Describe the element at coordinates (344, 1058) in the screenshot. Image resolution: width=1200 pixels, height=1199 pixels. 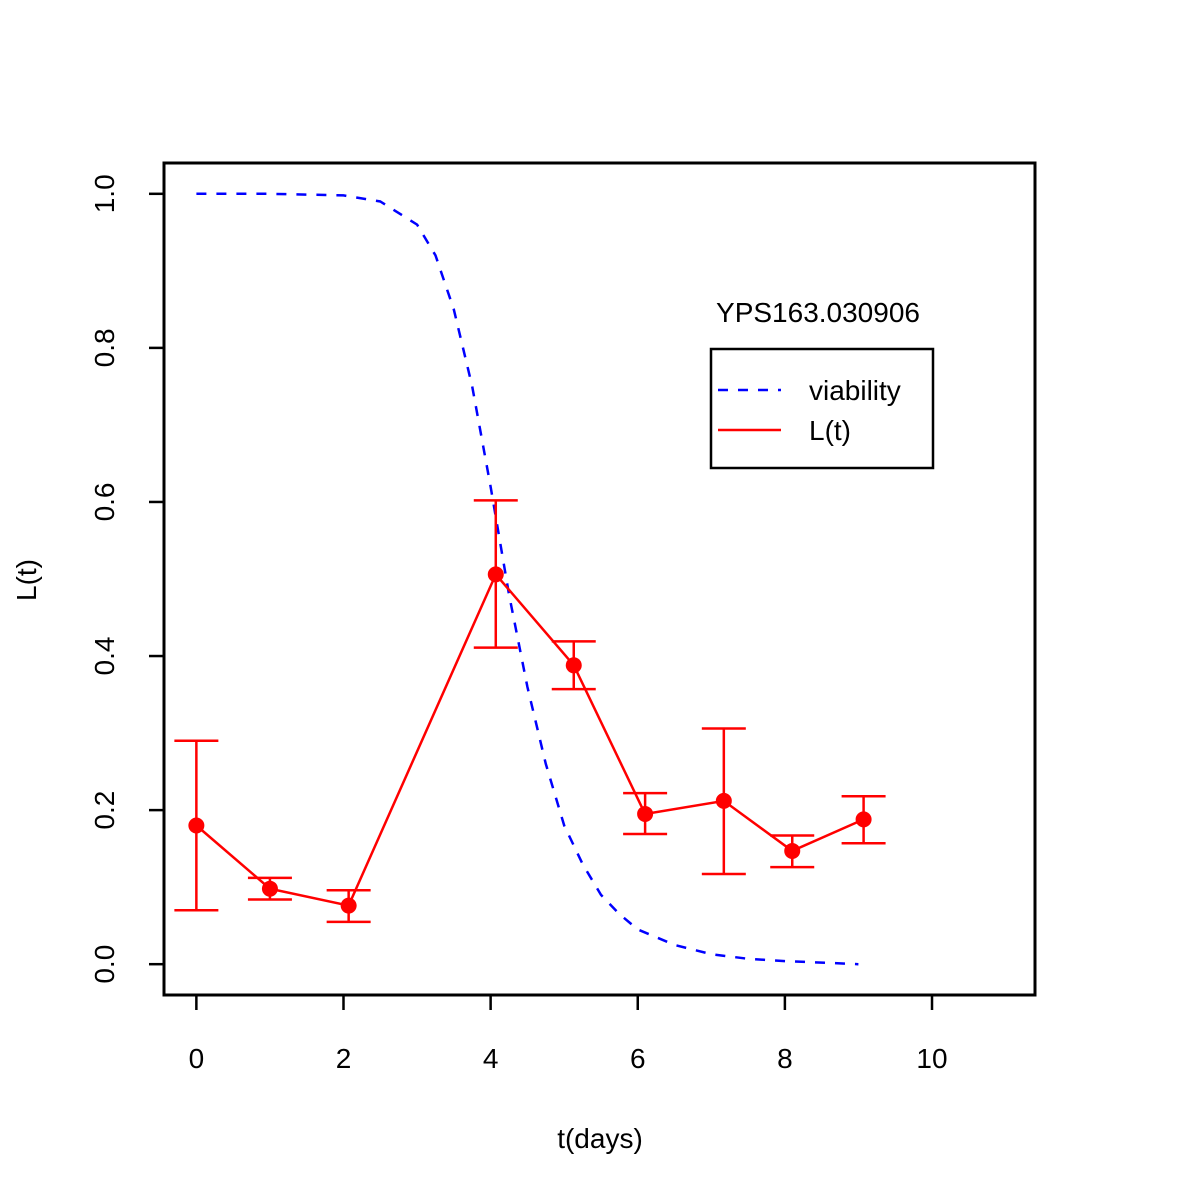
I see `x-tick-label: 2` at that location.